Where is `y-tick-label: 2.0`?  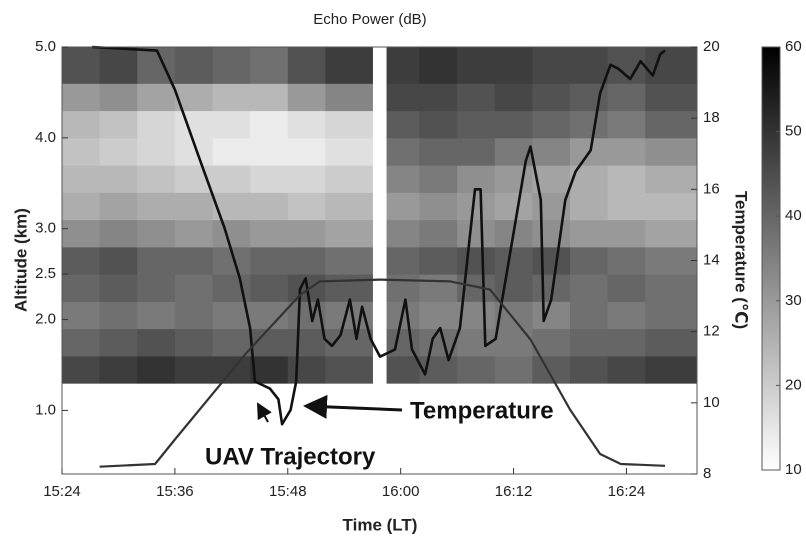 y-tick-label: 2.0 is located at coordinates (45, 319).